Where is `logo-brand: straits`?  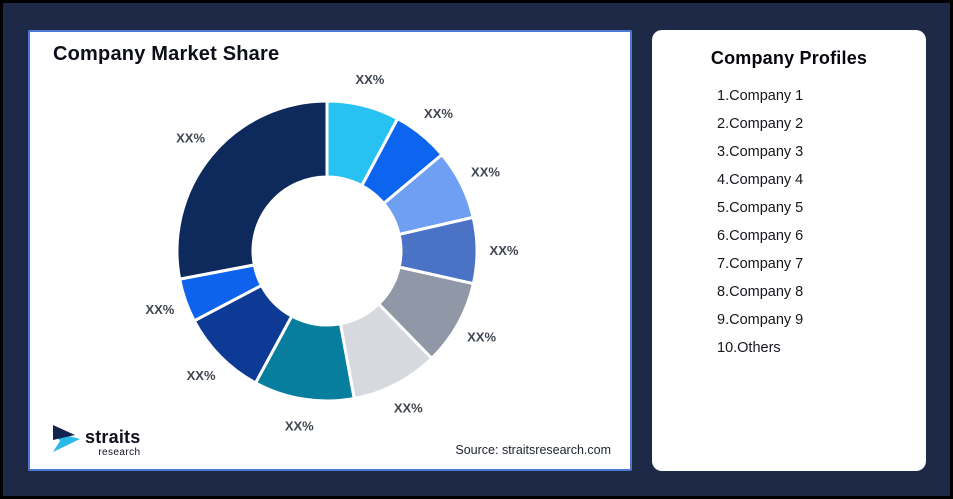
logo-brand: straits is located at coordinates (113, 437).